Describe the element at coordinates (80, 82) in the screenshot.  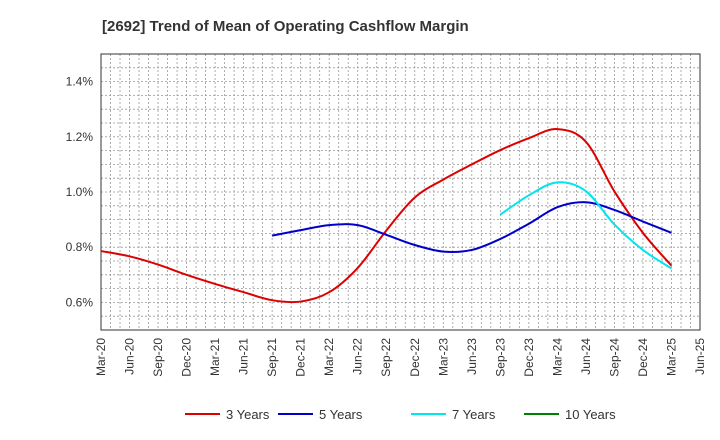
I see `y-tick-label: 1.4%` at that location.